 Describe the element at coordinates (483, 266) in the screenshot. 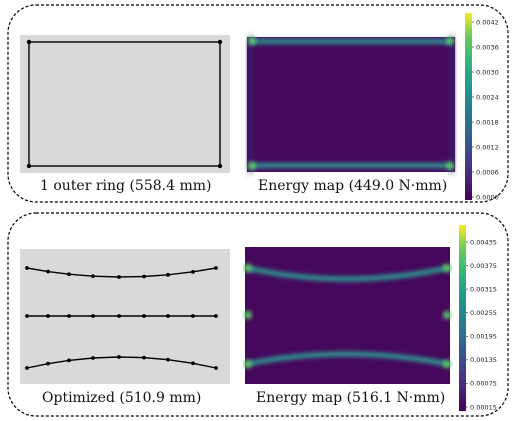

I see `colorbar-tick-label: 0.00375` at that location.